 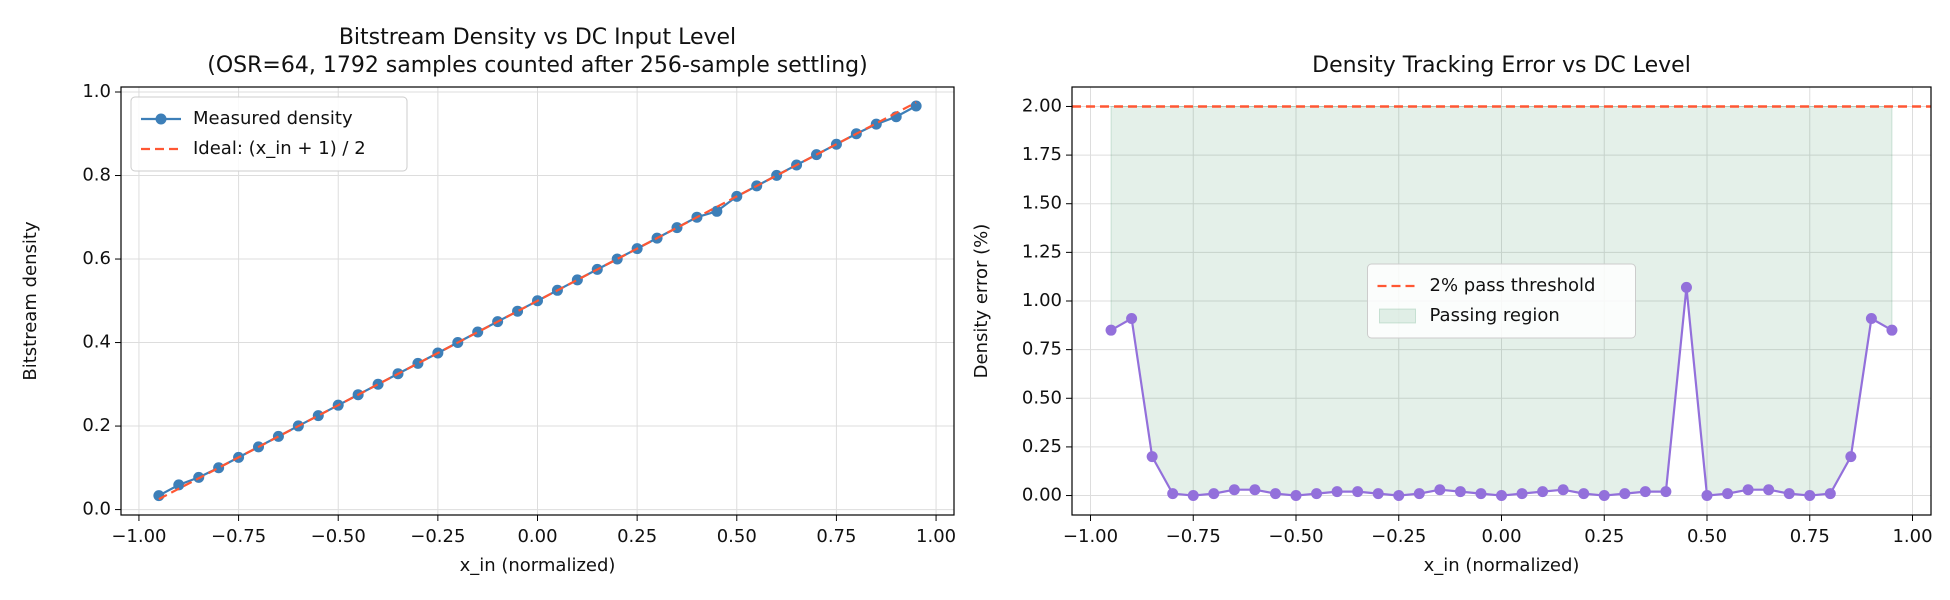 What do you see at coordinates (1397, 316) in the screenshot?
I see `legend-swatch` at bounding box center [1397, 316].